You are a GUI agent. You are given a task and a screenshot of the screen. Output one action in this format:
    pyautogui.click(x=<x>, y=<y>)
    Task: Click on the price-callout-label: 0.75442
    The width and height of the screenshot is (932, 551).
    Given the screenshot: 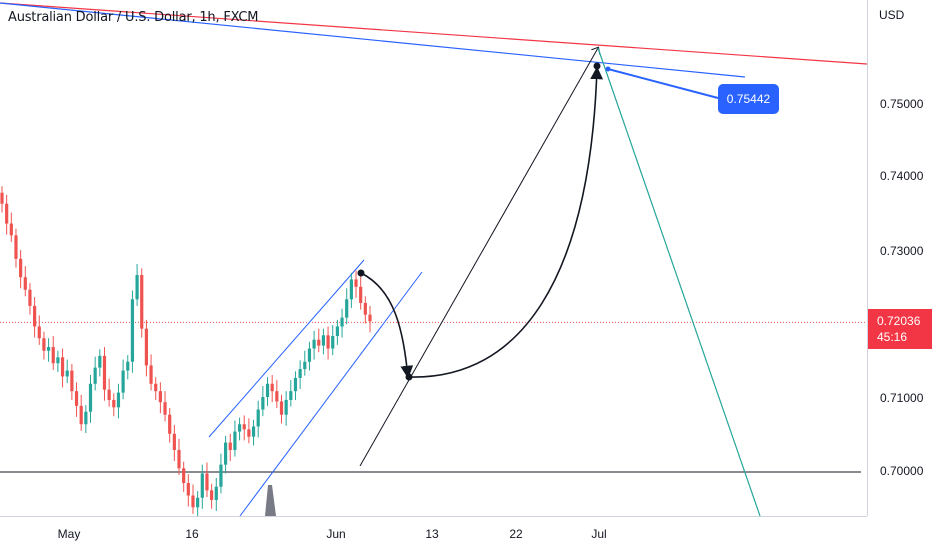 What is the action you would take?
    pyautogui.click(x=748, y=99)
    